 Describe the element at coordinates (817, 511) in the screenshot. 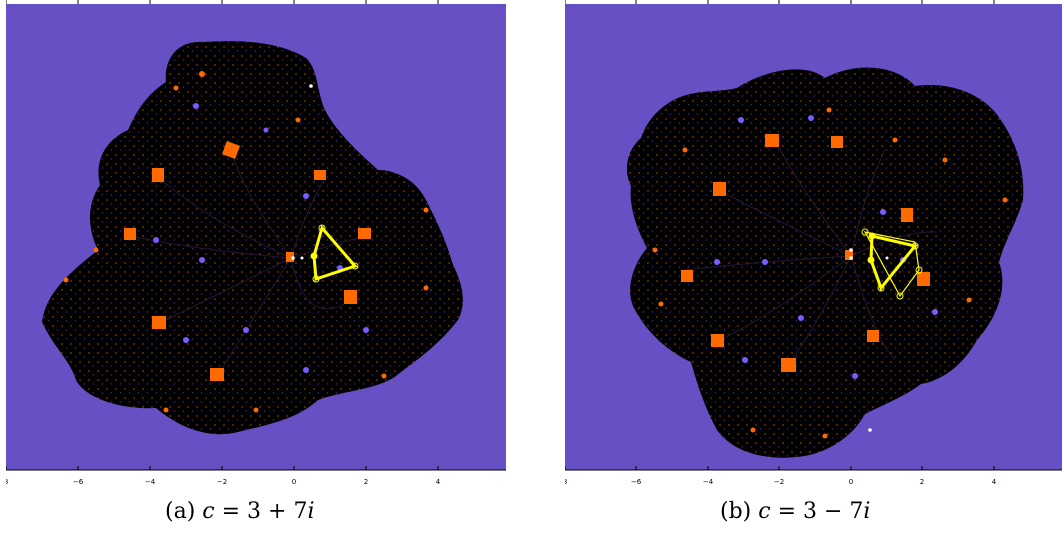

I see `caption-equation: = 3 − 7` at that location.